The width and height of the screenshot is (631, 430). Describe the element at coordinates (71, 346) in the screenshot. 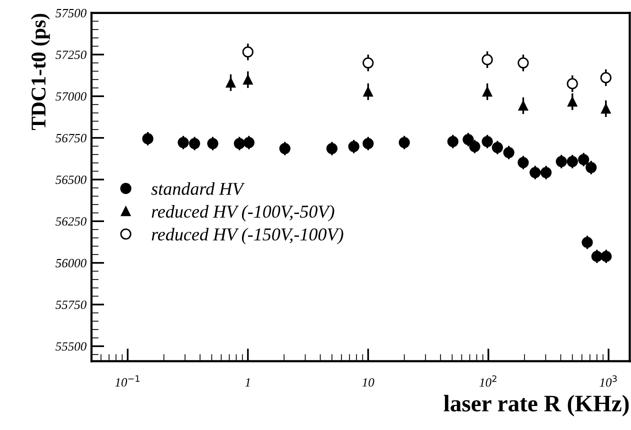

I see `y-tick-label: 55500` at that location.